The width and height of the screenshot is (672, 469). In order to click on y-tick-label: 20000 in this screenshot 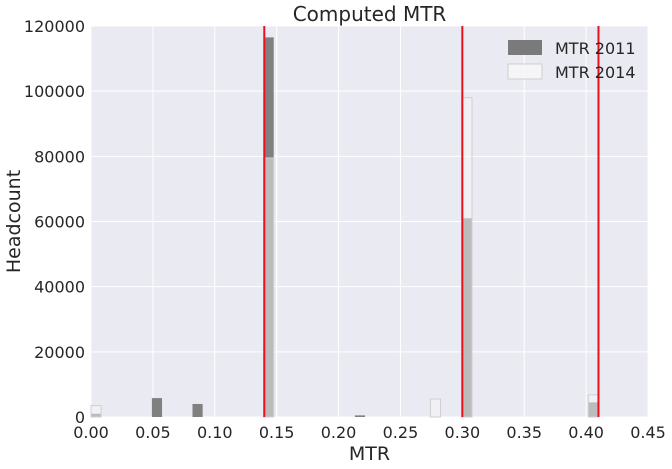, I will do `click(59, 352)`.